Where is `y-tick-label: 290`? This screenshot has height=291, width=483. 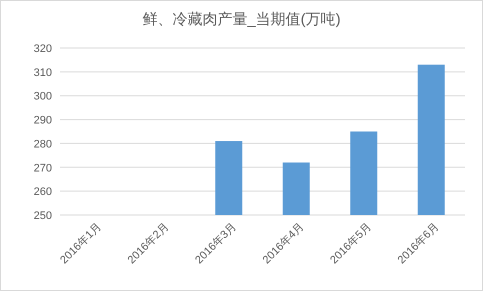 y-tick-label: 290 is located at coordinates (43, 120).